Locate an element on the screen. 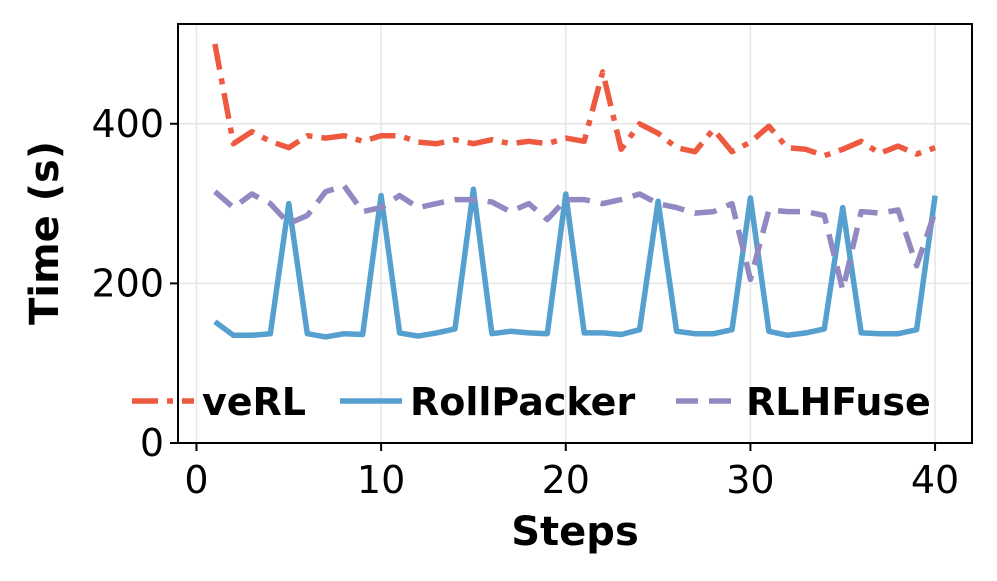  y-tick-label-0: 0 is located at coordinates (152, 443).